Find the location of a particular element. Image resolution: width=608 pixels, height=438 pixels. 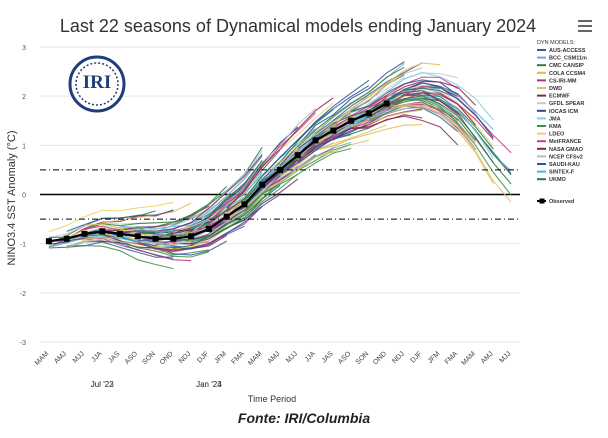

legend-label: SAUDI-KAU is located at coordinates (564, 165).